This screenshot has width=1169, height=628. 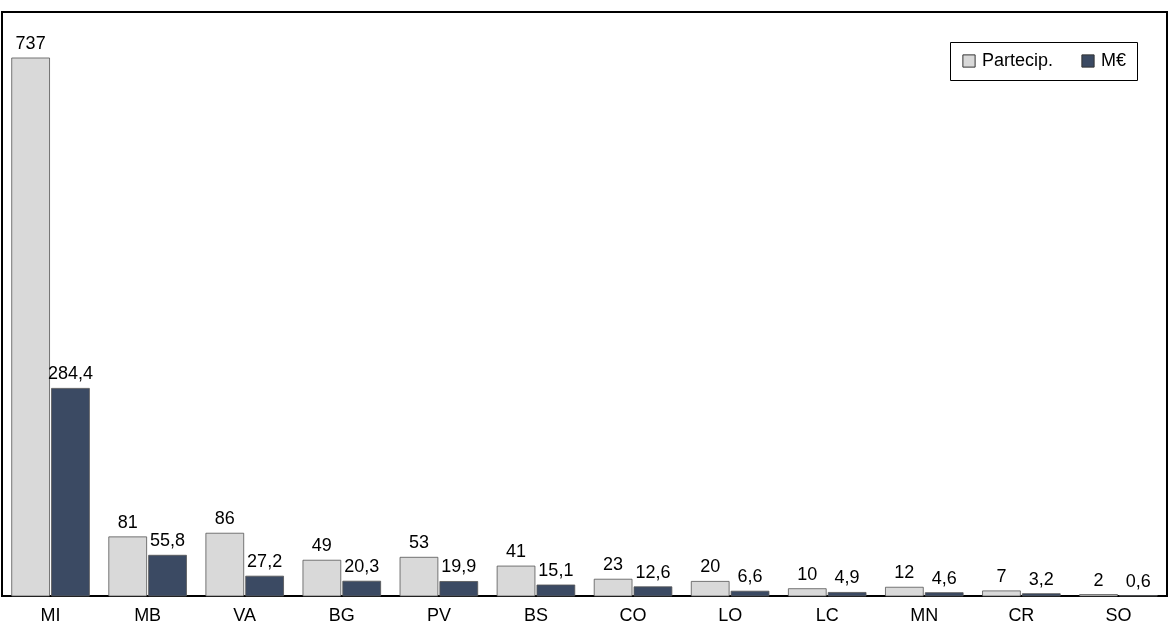 What do you see at coordinates (168, 540) in the screenshot?
I see `data-label: 55,8` at bounding box center [168, 540].